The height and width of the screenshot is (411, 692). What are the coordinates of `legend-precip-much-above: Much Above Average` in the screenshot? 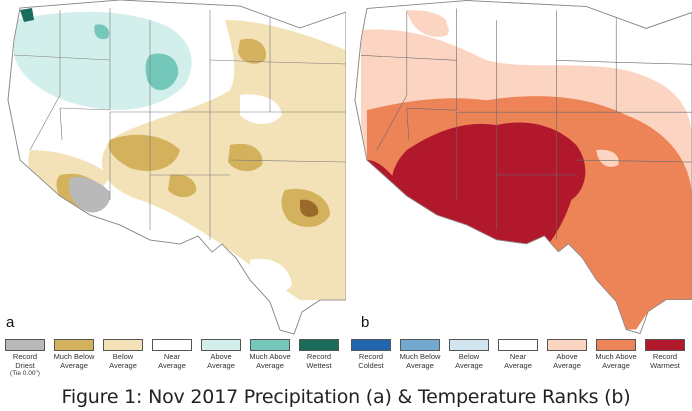 It's located at (270, 354).